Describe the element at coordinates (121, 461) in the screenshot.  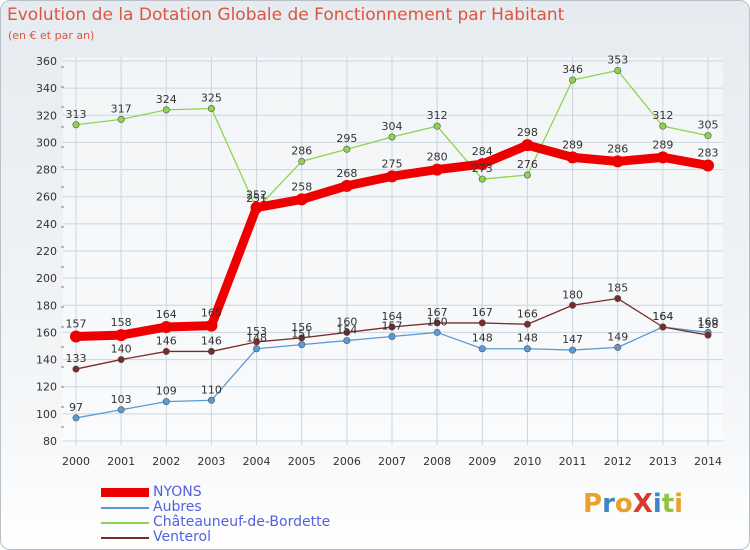
I see `x-tick-label: 2001` at that location.